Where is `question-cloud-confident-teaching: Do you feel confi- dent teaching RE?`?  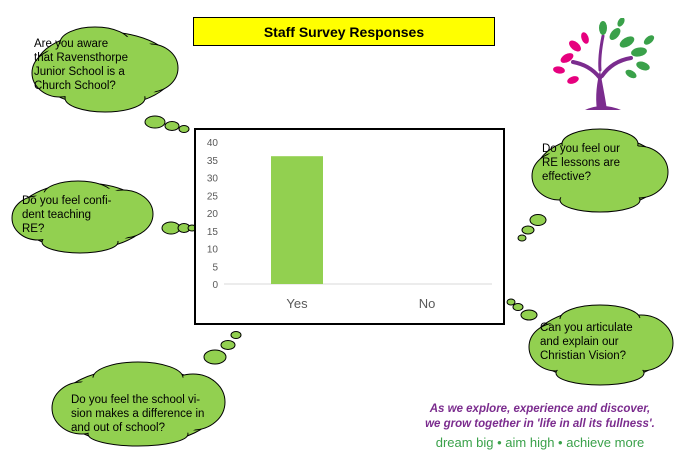
question-cloud-confident-teaching: Do you feel confi- dent teaching RE? is located at coordinates (102, 217).